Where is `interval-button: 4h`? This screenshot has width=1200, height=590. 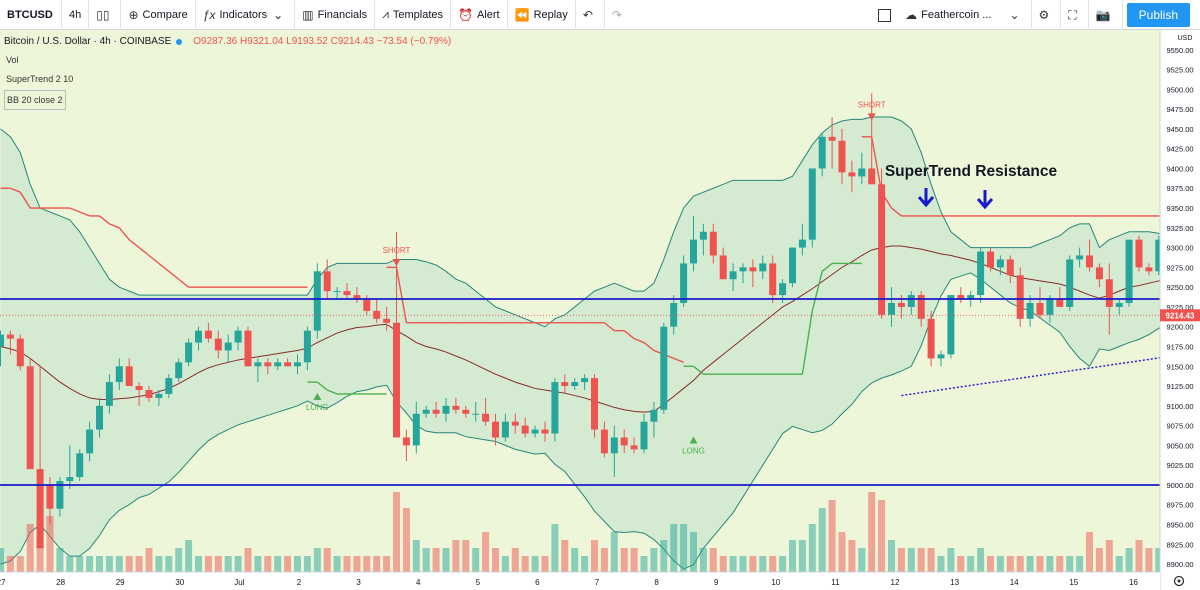
interval-button: 4h is located at coordinates (76, 15).